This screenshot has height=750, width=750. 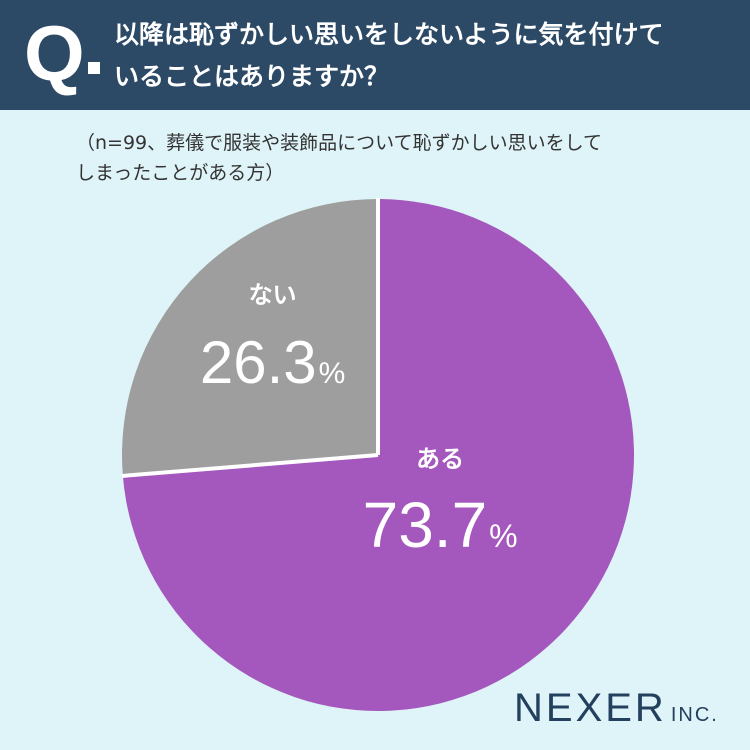 I want to click on q-dot, so click(x=94, y=68).